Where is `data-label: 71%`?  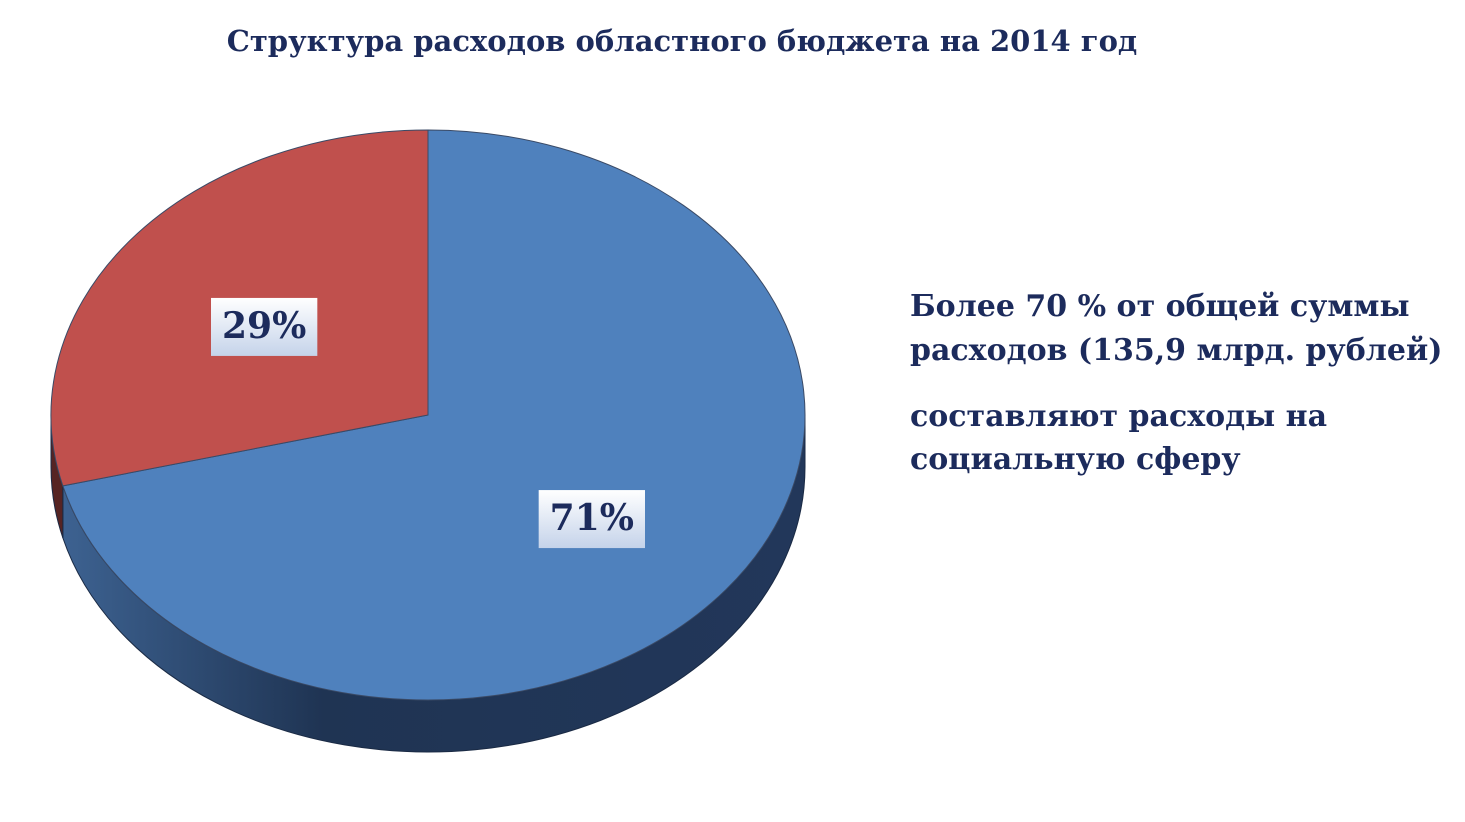 data-label: 71% is located at coordinates (592, 518).